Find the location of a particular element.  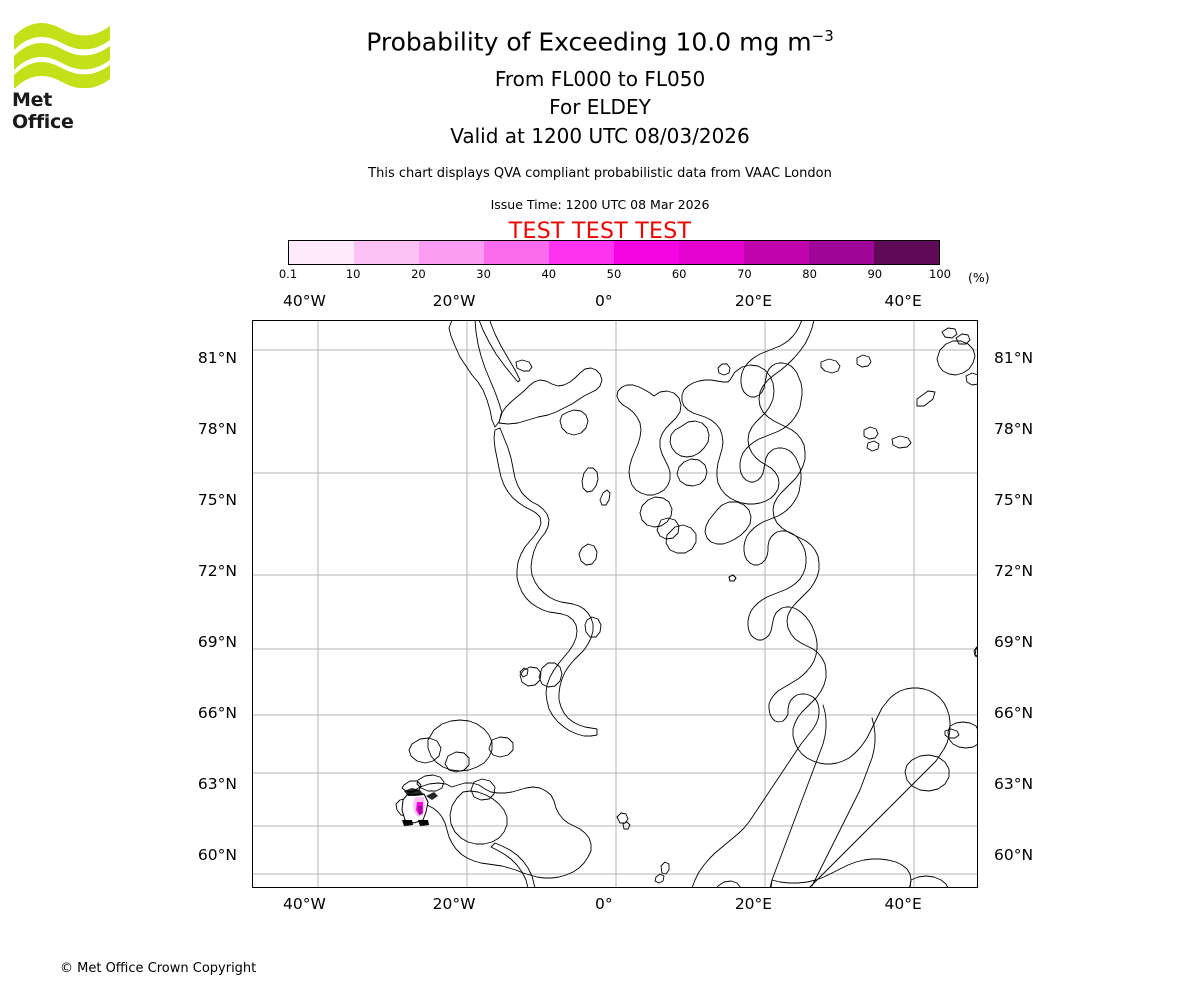

colorbar-tick-20: 20 is located at coordinates (418, 274).